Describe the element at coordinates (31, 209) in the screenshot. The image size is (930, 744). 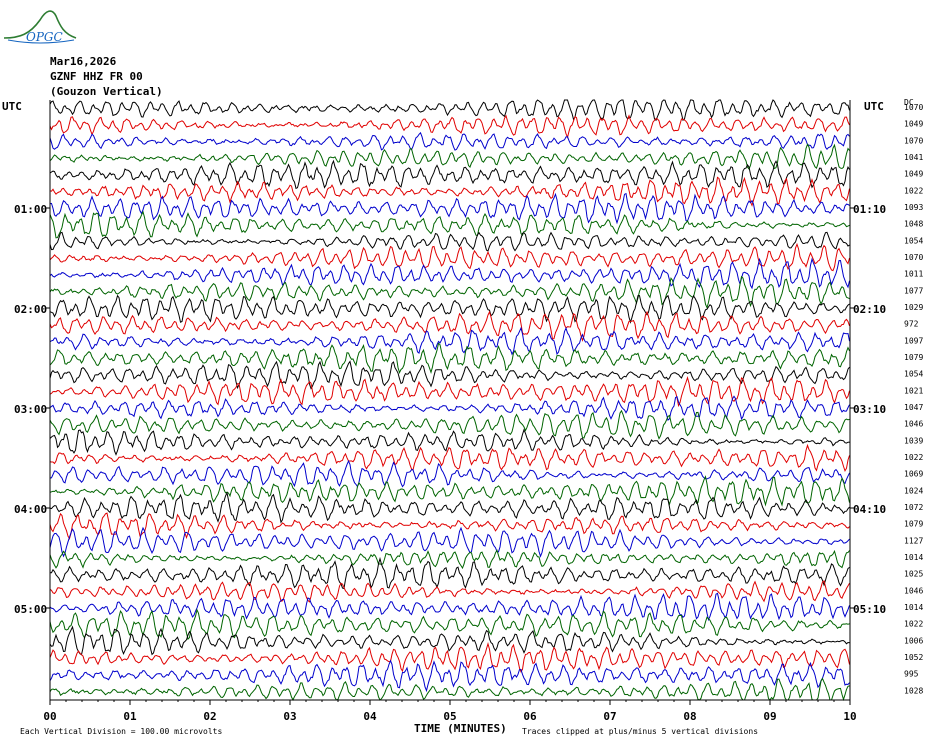
I see `left-time-label-1: 01:00` at that location.